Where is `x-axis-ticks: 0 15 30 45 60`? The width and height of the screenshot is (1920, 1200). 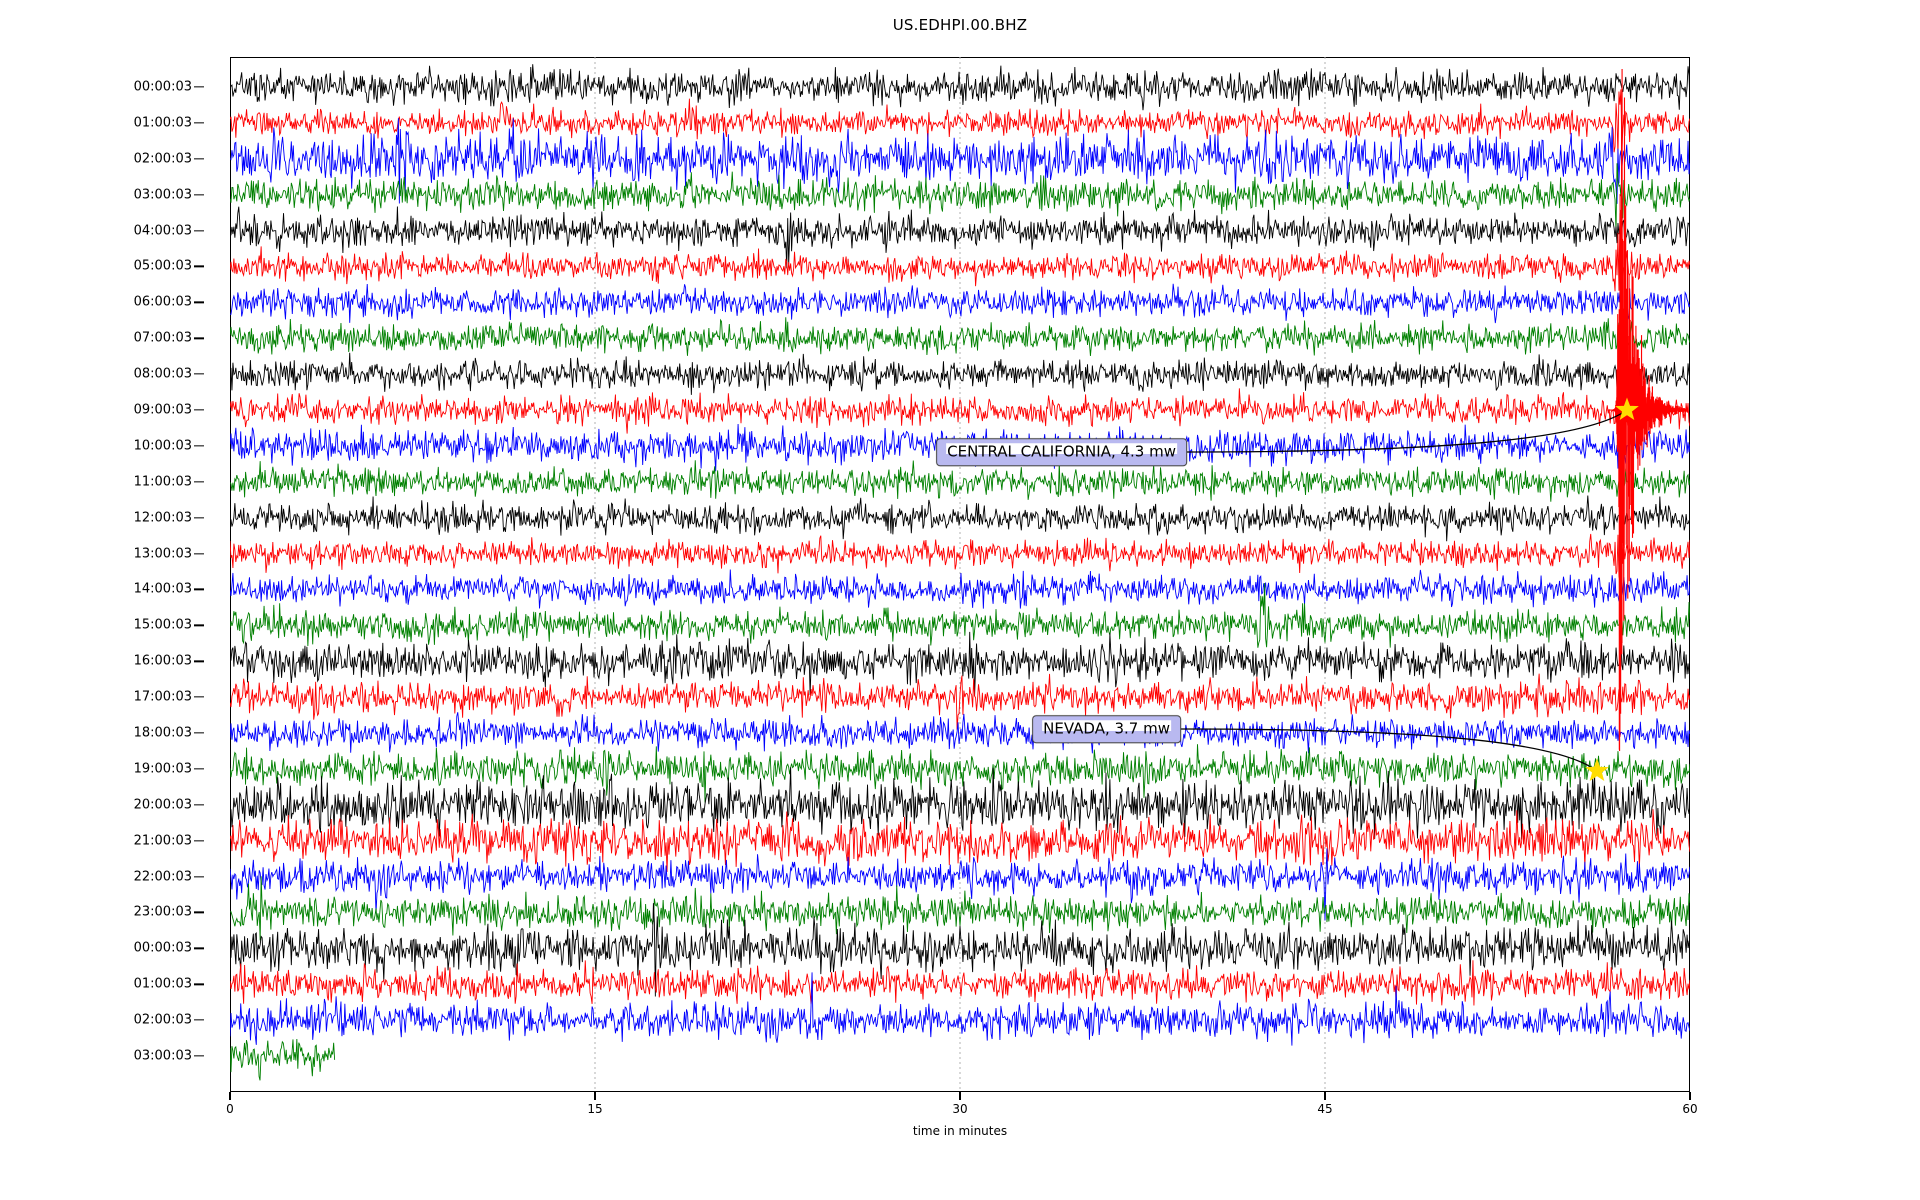 x-axis-ticks: 0 15 30 45 60 is located at coordinates (962, 1112).